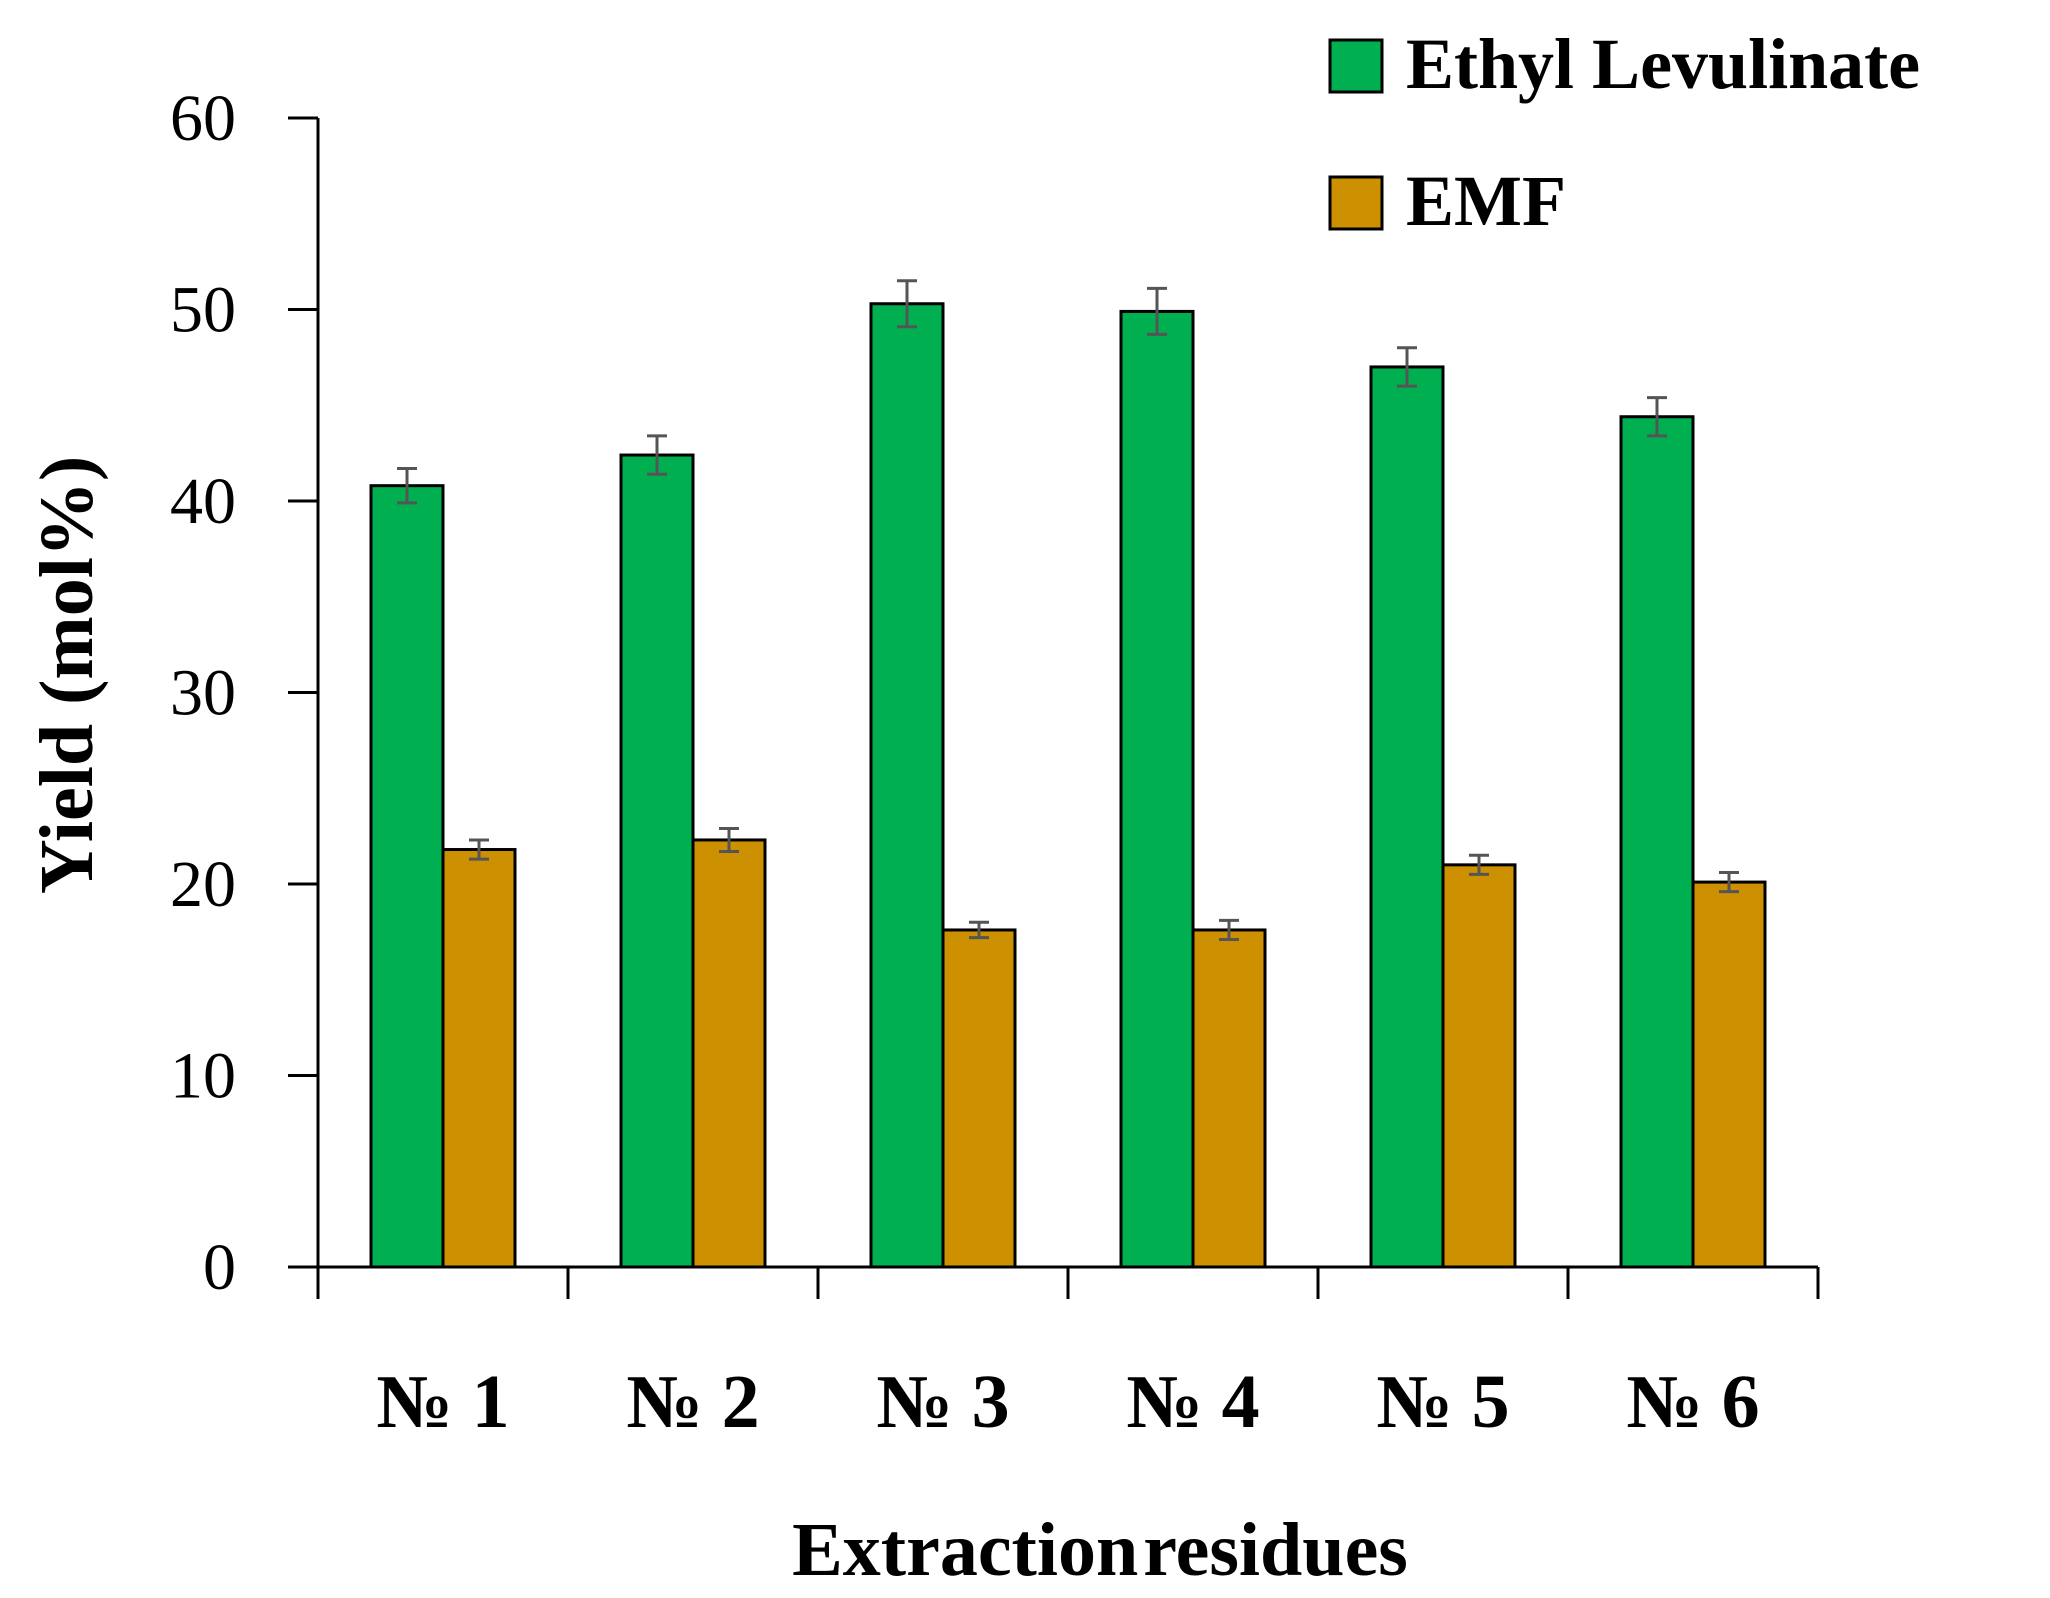  I want to click on x-tick-label: № 4, so click(1192, 1402).